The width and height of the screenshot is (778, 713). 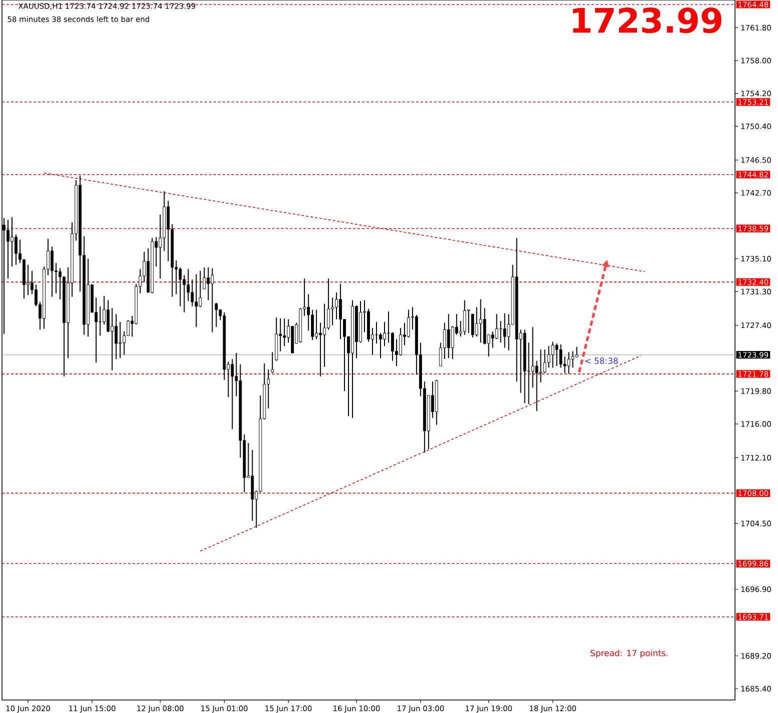 I want to click on chart-title: 1723.99, so click(x=647, y=21).